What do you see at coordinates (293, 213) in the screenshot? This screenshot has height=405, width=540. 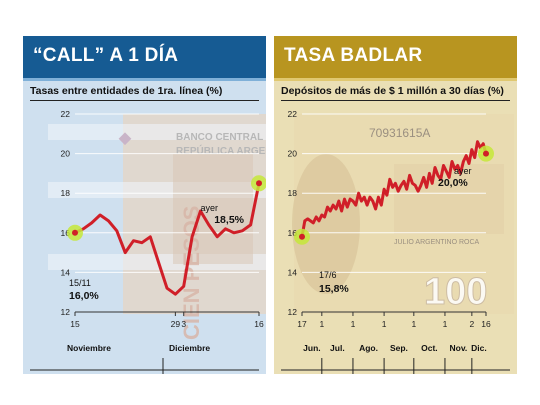 I see `badlar-y-ticks: 12 14 16 18 20 22` at bounding box center [293, 213].